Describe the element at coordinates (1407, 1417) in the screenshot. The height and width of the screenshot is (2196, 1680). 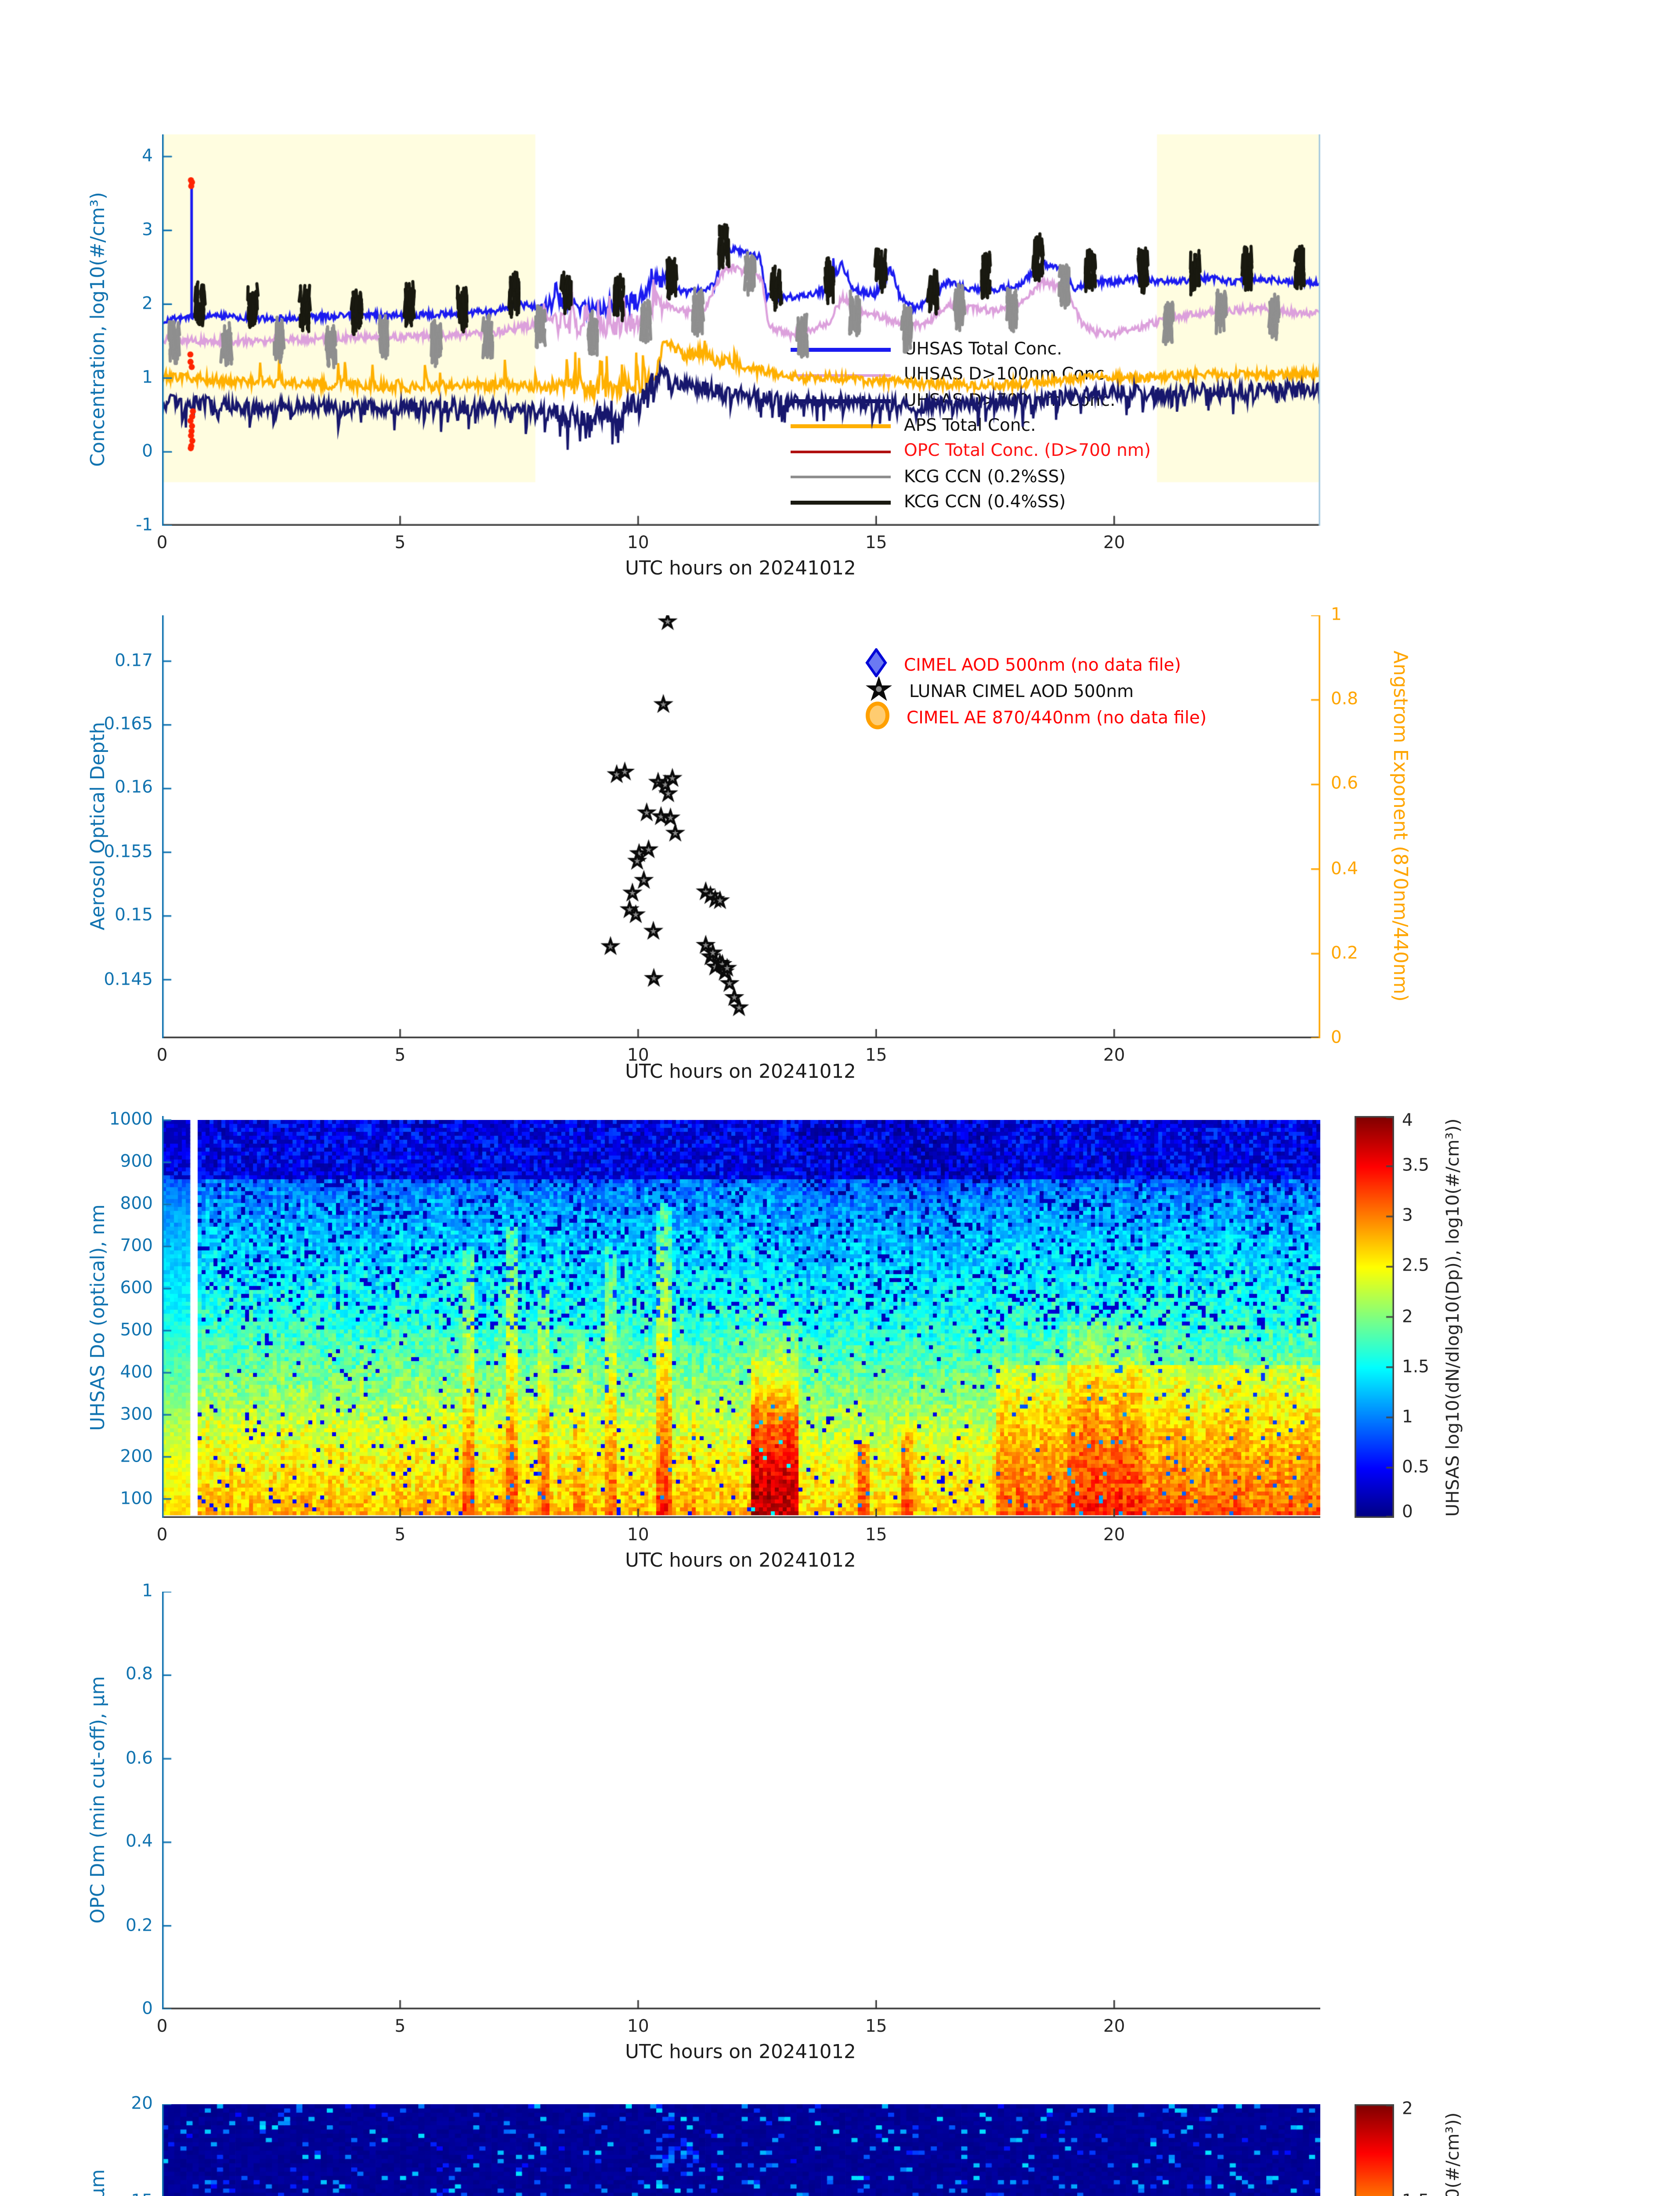
I see `colorbar-tick-label: 1` at that location.